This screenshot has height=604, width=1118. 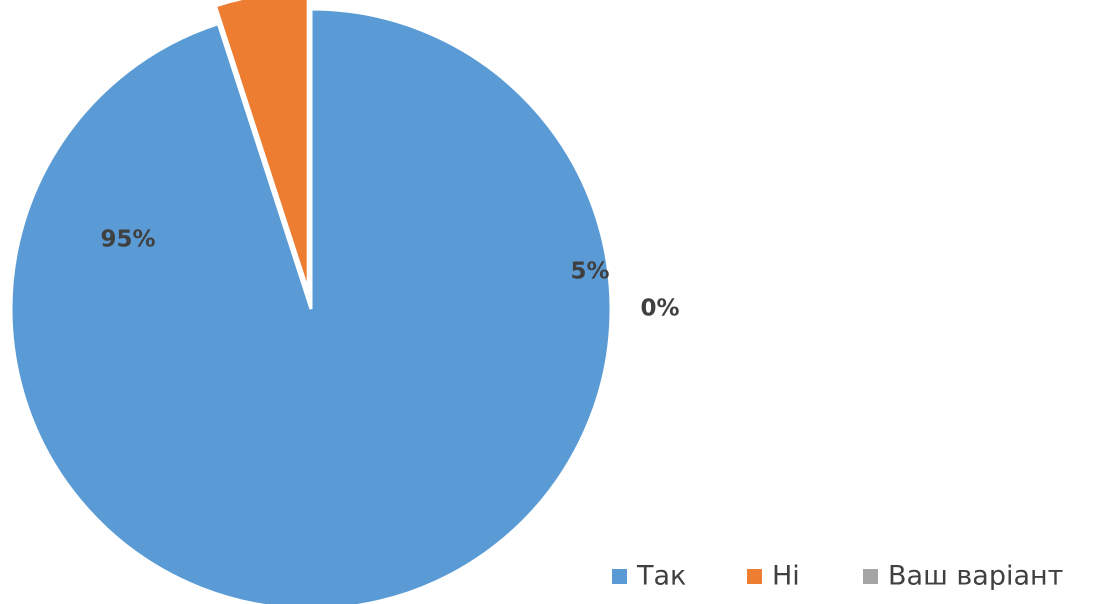 What do you see at coordinates (975, 576) in the screenshot?
I see `legend-label-vash-variant: Ваш варіант` at bounding box center [975, 576].